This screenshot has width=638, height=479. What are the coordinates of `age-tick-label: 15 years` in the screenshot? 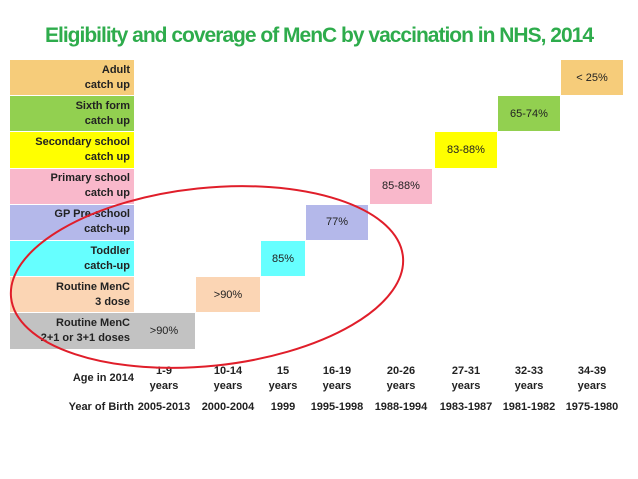 It's located at (283, 378).